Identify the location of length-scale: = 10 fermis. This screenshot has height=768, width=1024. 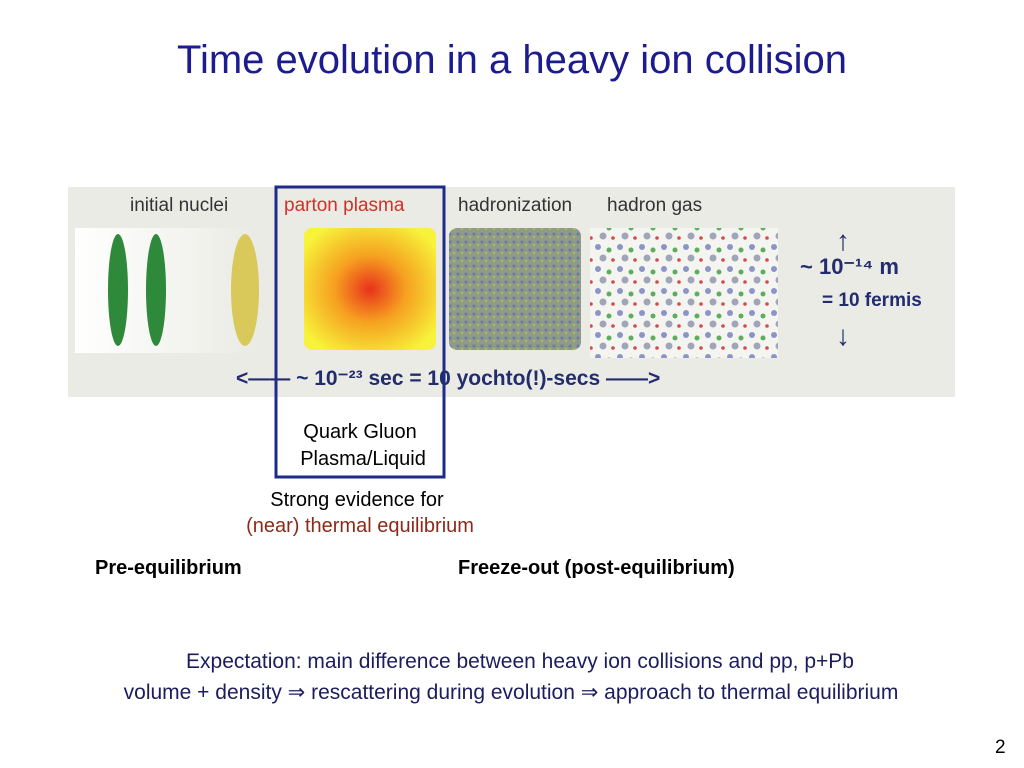
(872, 300).